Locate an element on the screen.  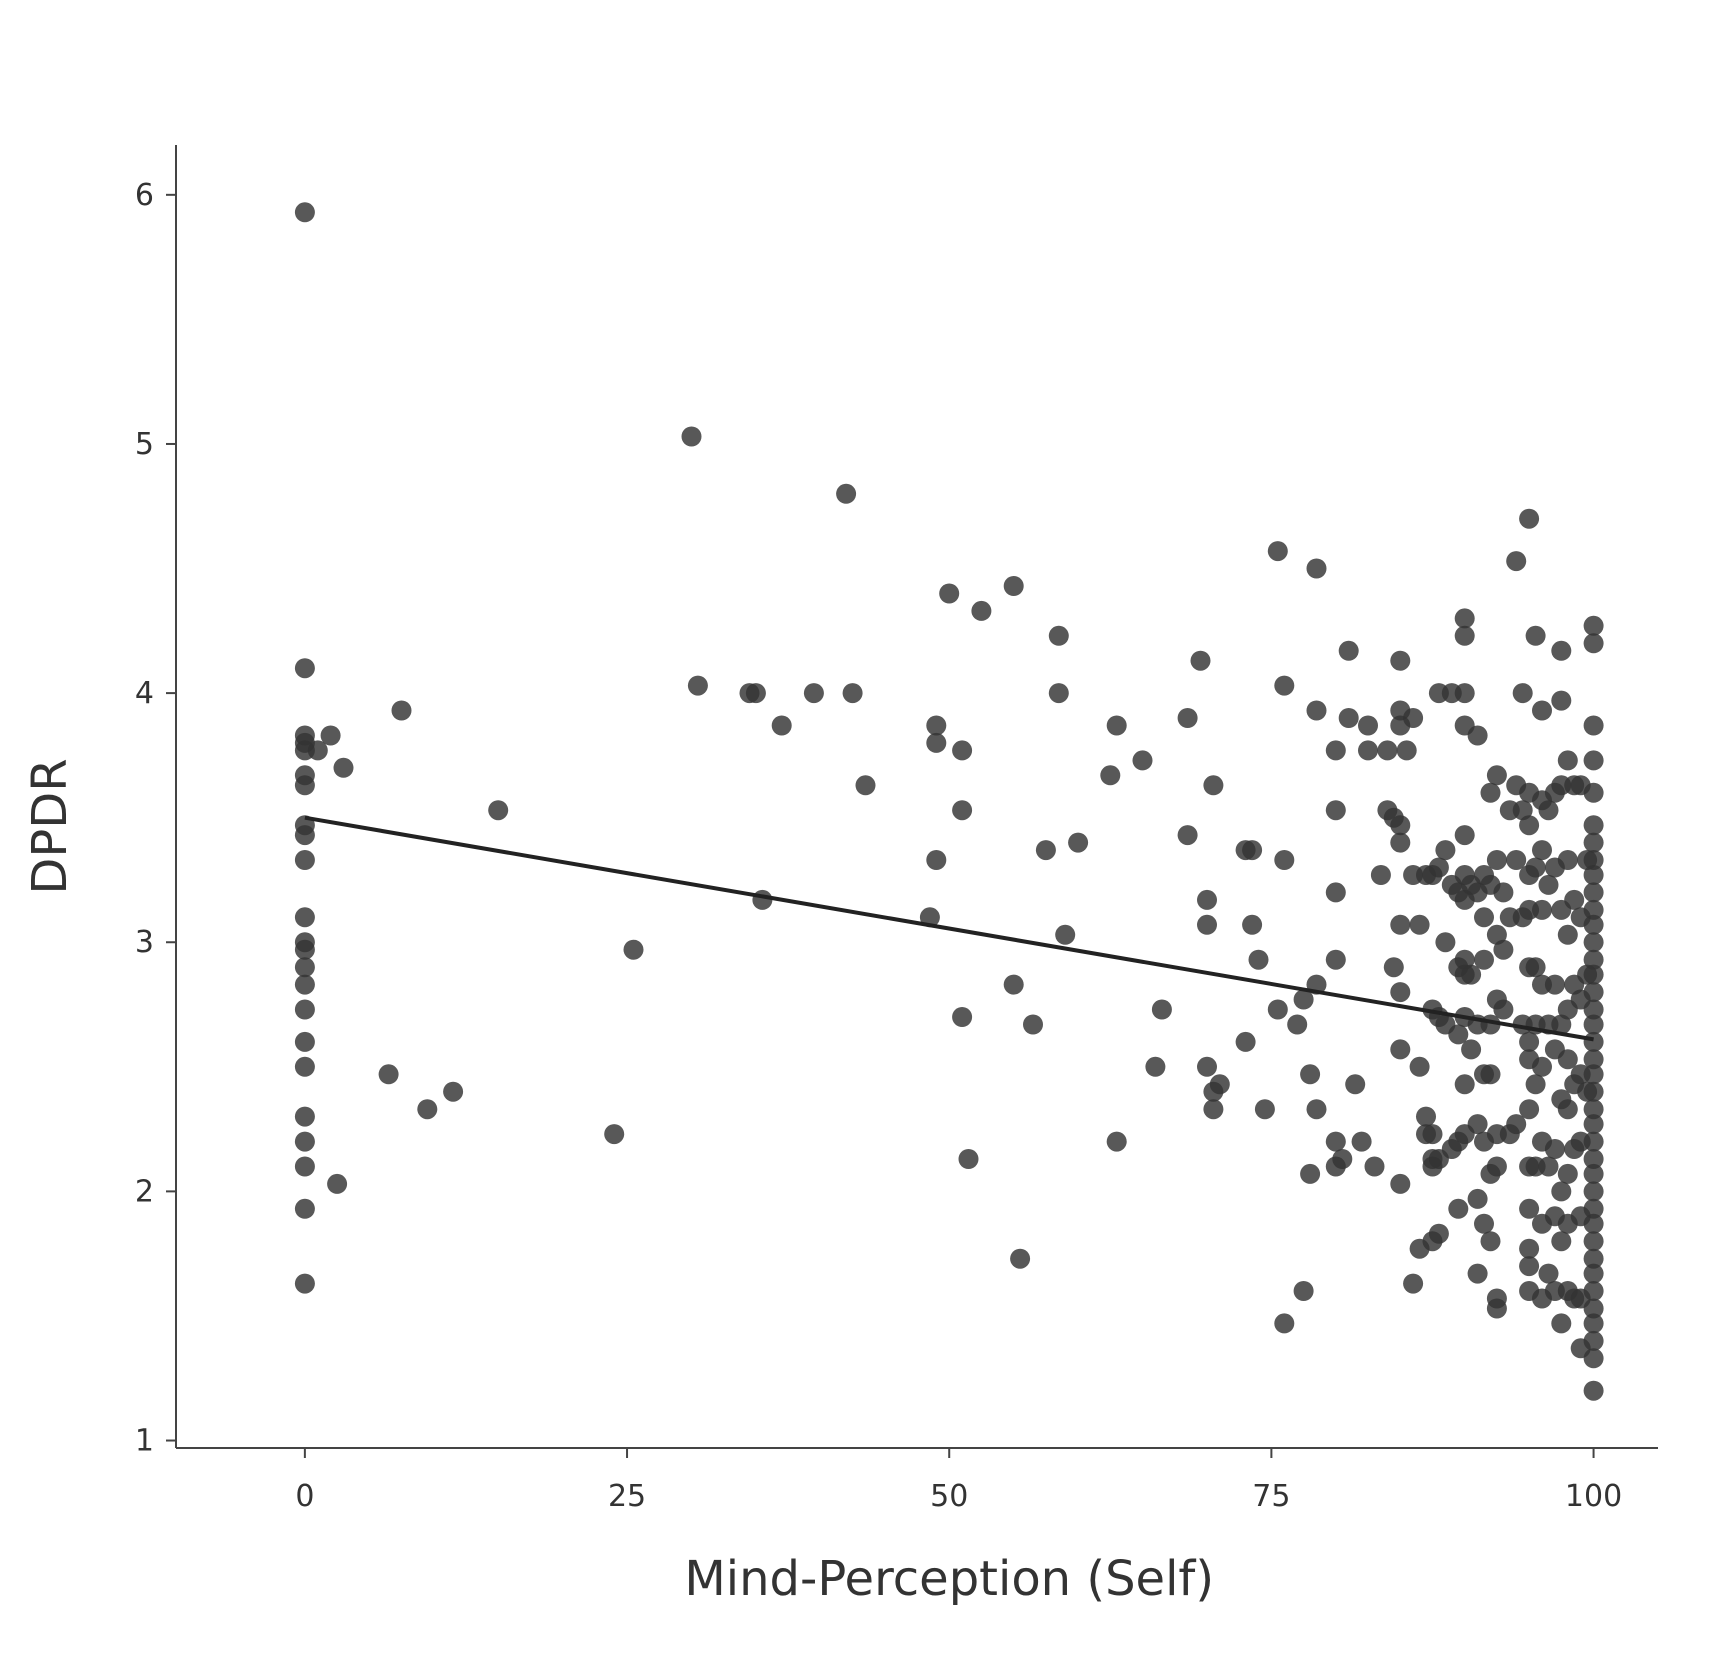
x-tick-label: 75 is located at coordinates (1271, 1496).